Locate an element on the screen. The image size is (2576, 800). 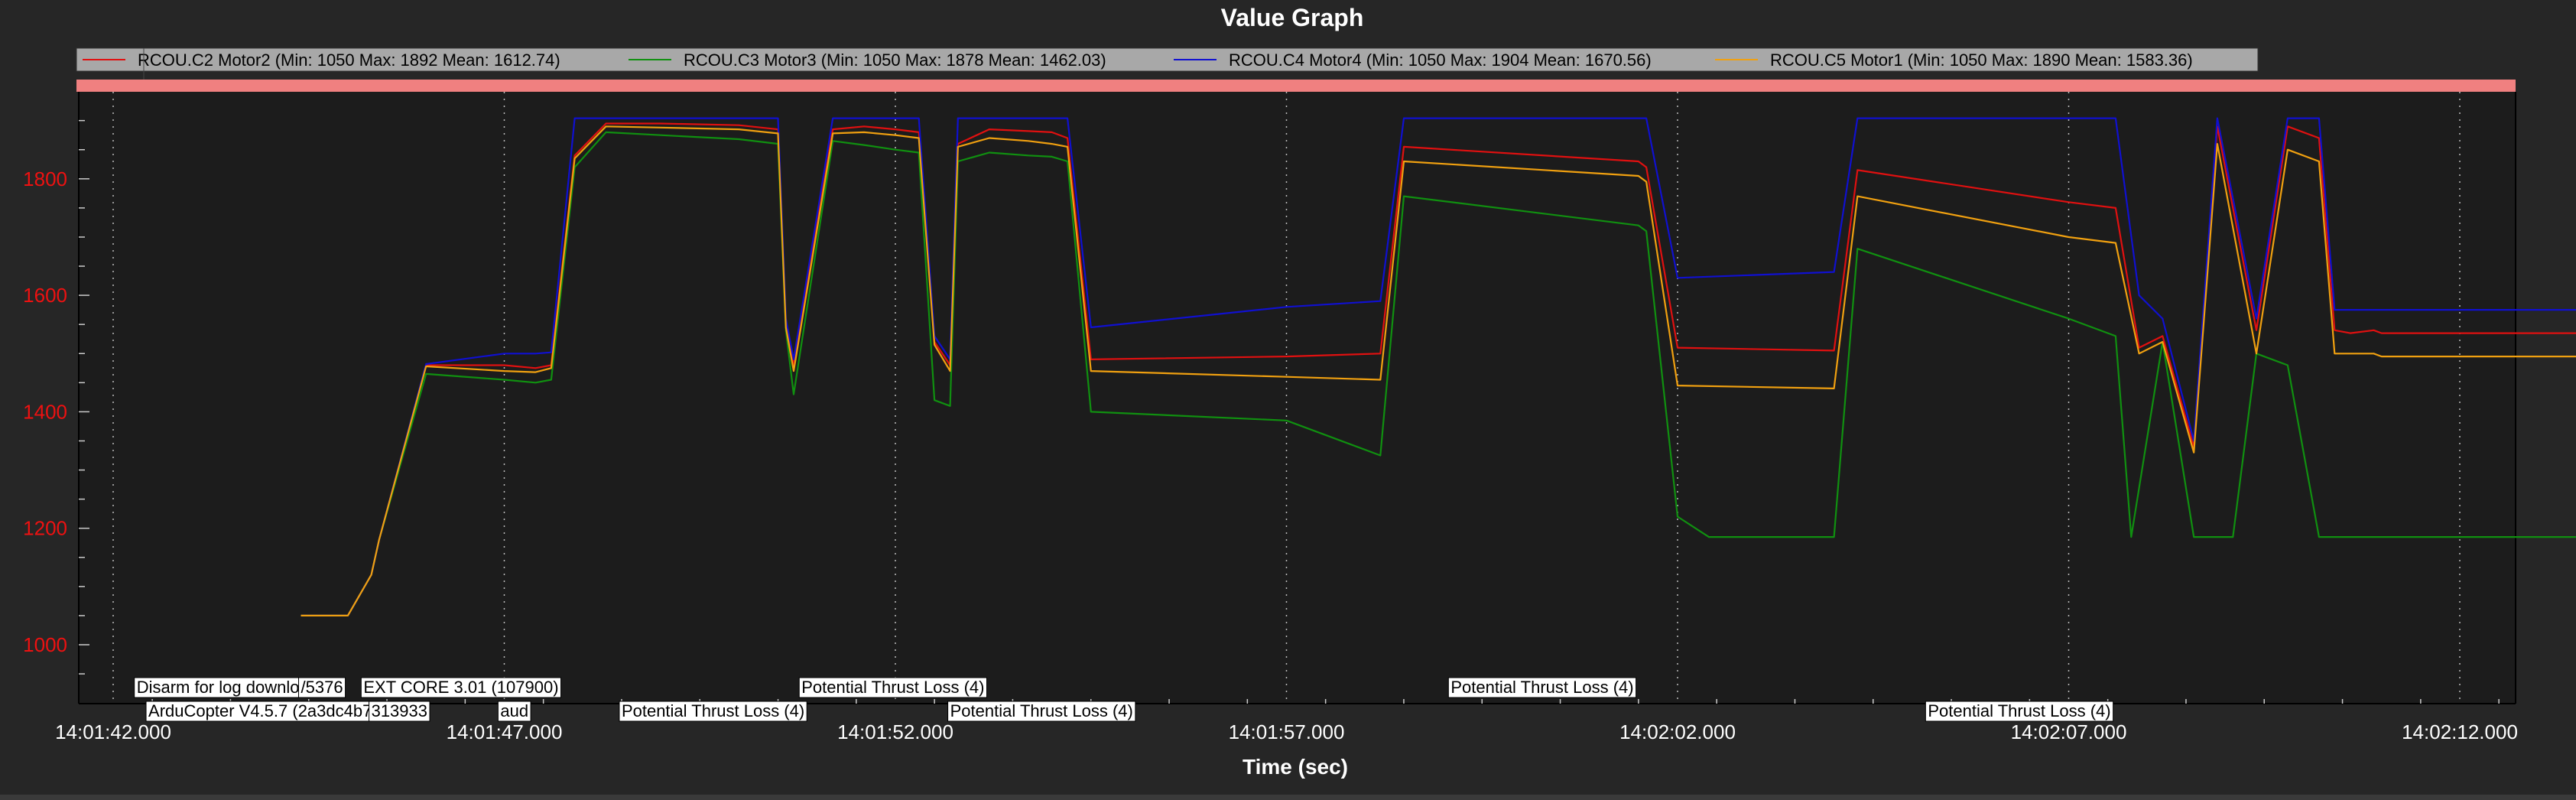
annotation-text: ArduCopter V4.5.7 (2a3dc4b7) is located at coordinates (263, 711).